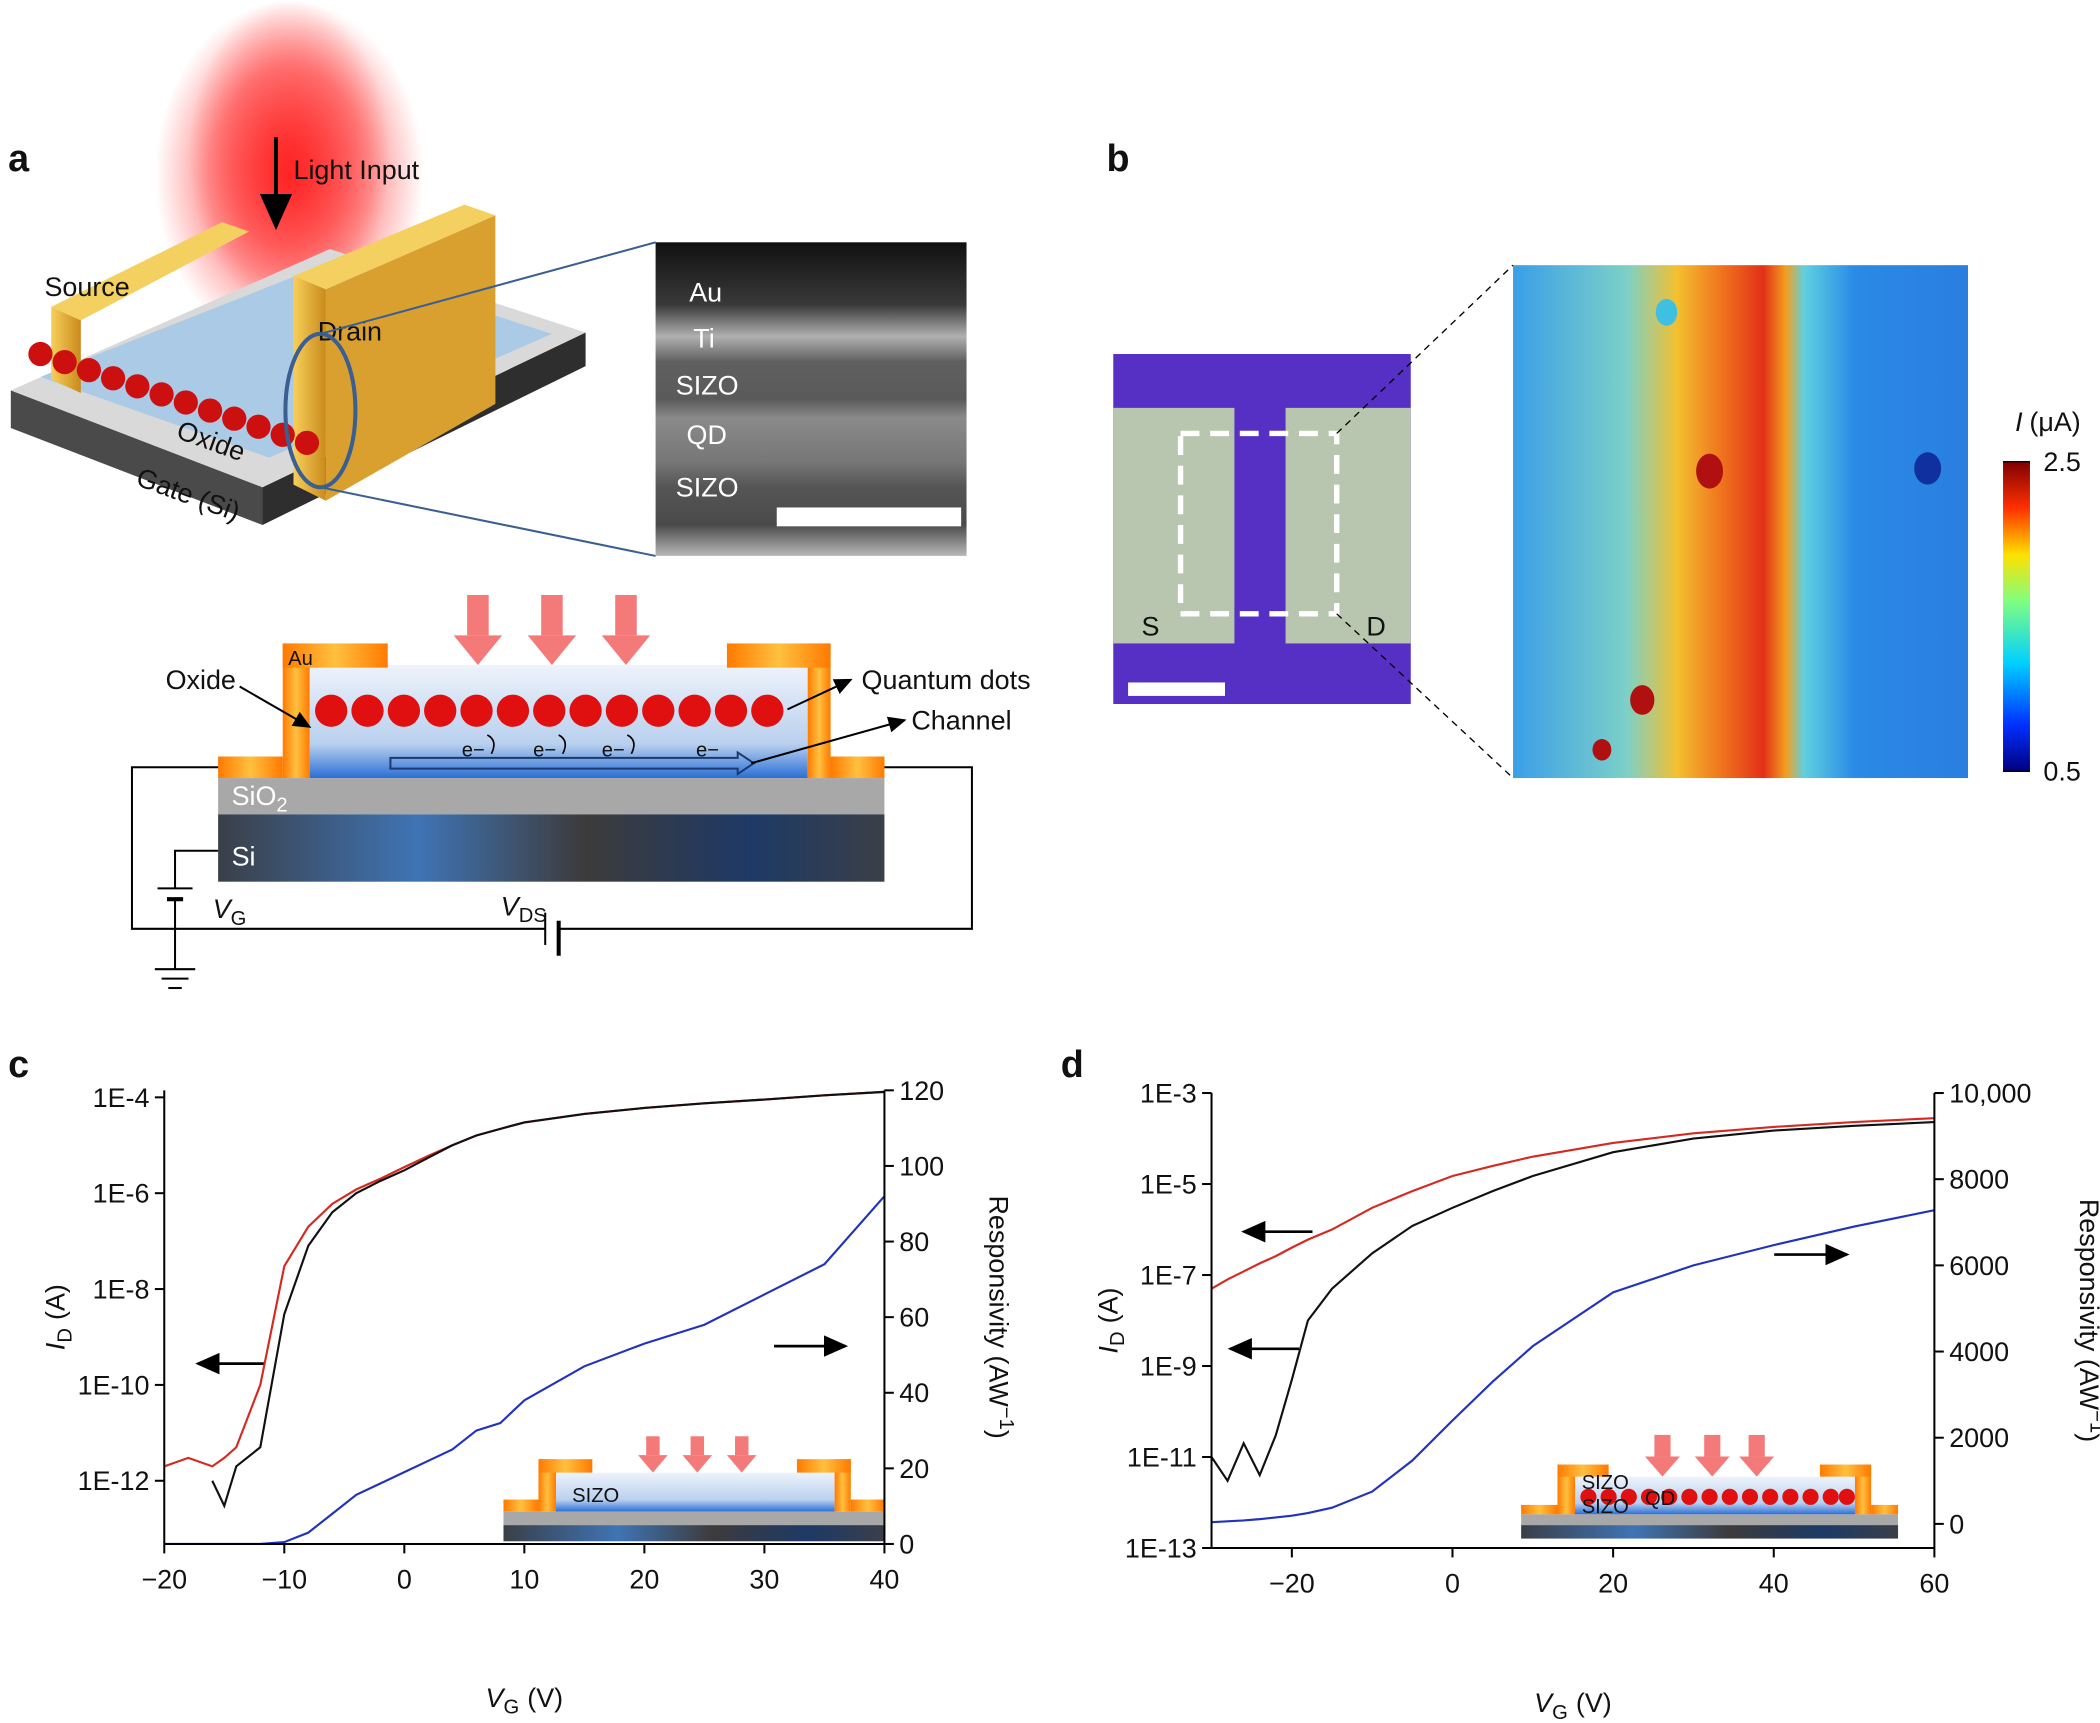 This screenshot has height=1723, width=2100. What do you see at coordinates (254, 796) in the screenshot?
I see `sio2-label-shape: SiO` at bounding box center [254, 796].